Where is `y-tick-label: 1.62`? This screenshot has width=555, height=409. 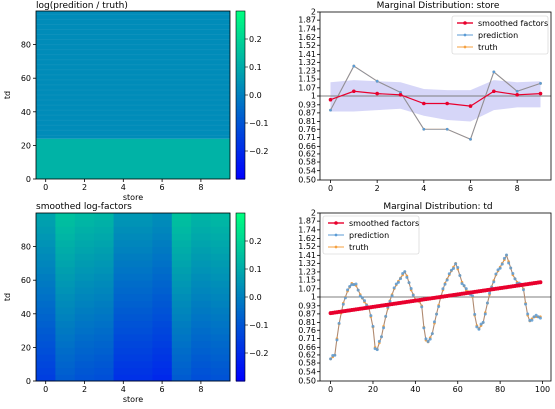
y-tick-label: 1.62 is located at coordinates (307, 37).